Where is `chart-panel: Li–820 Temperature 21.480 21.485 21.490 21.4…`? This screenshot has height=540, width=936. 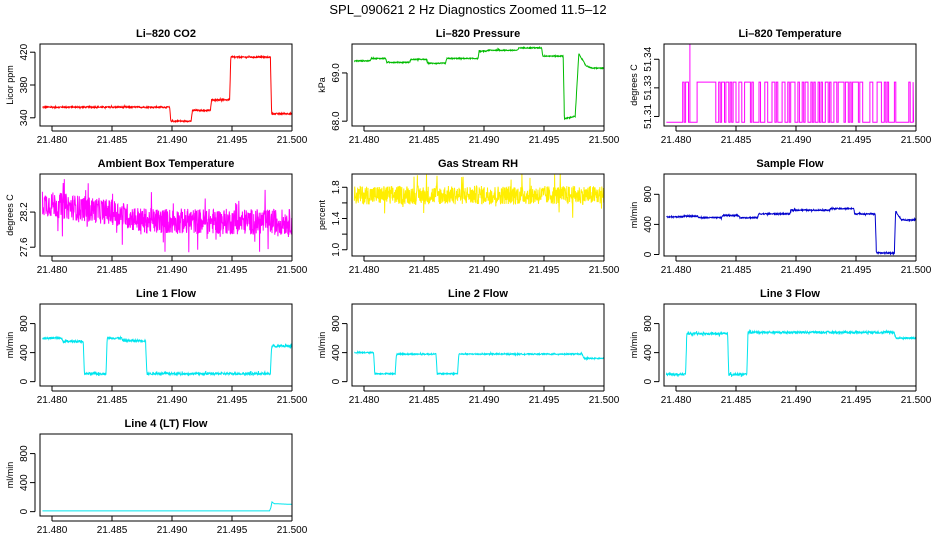 chart-panel: Li–820 Temperature 21.480 21.485 21.490 21.4… is located at coordinates (780, 87).